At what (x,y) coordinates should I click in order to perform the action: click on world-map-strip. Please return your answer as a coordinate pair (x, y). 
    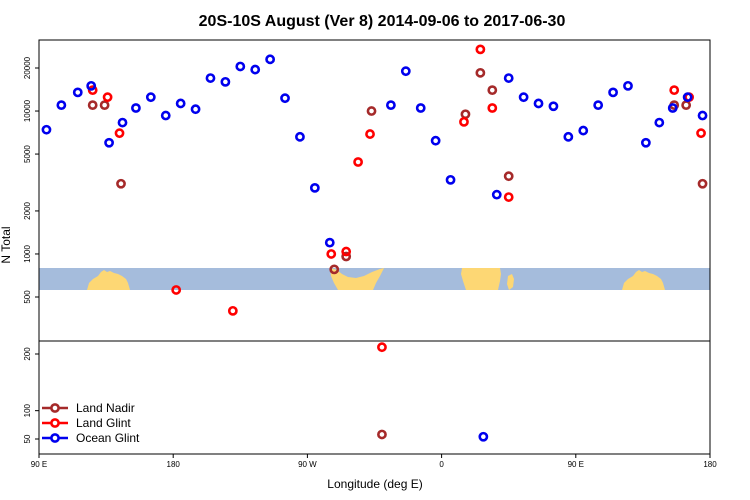
    Looking at the image, I should click on (374, 279).